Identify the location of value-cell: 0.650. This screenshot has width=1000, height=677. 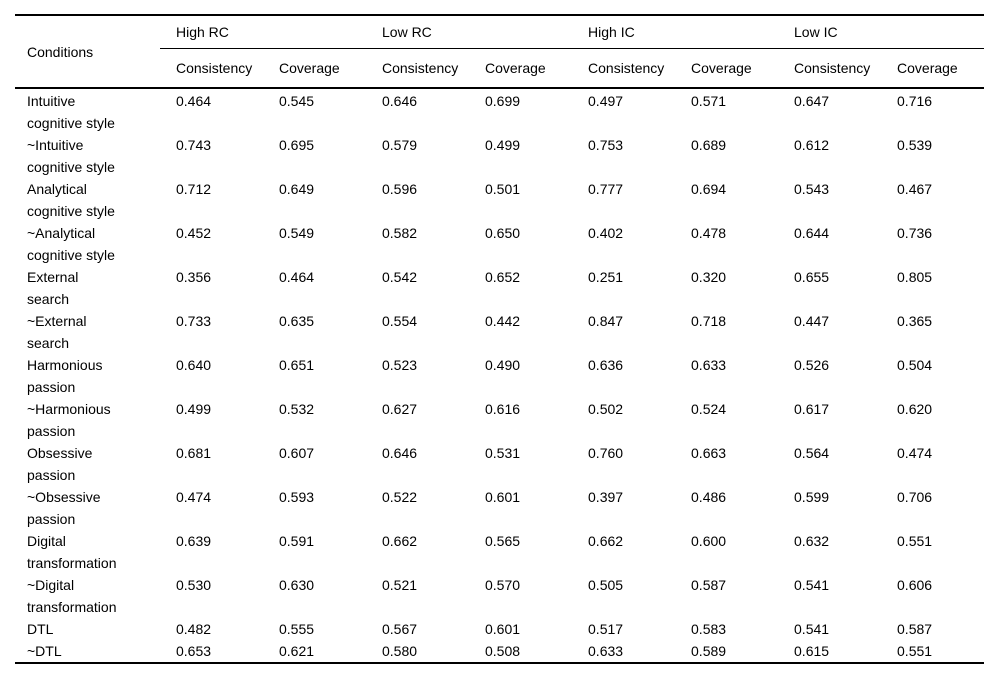
(503, 233).